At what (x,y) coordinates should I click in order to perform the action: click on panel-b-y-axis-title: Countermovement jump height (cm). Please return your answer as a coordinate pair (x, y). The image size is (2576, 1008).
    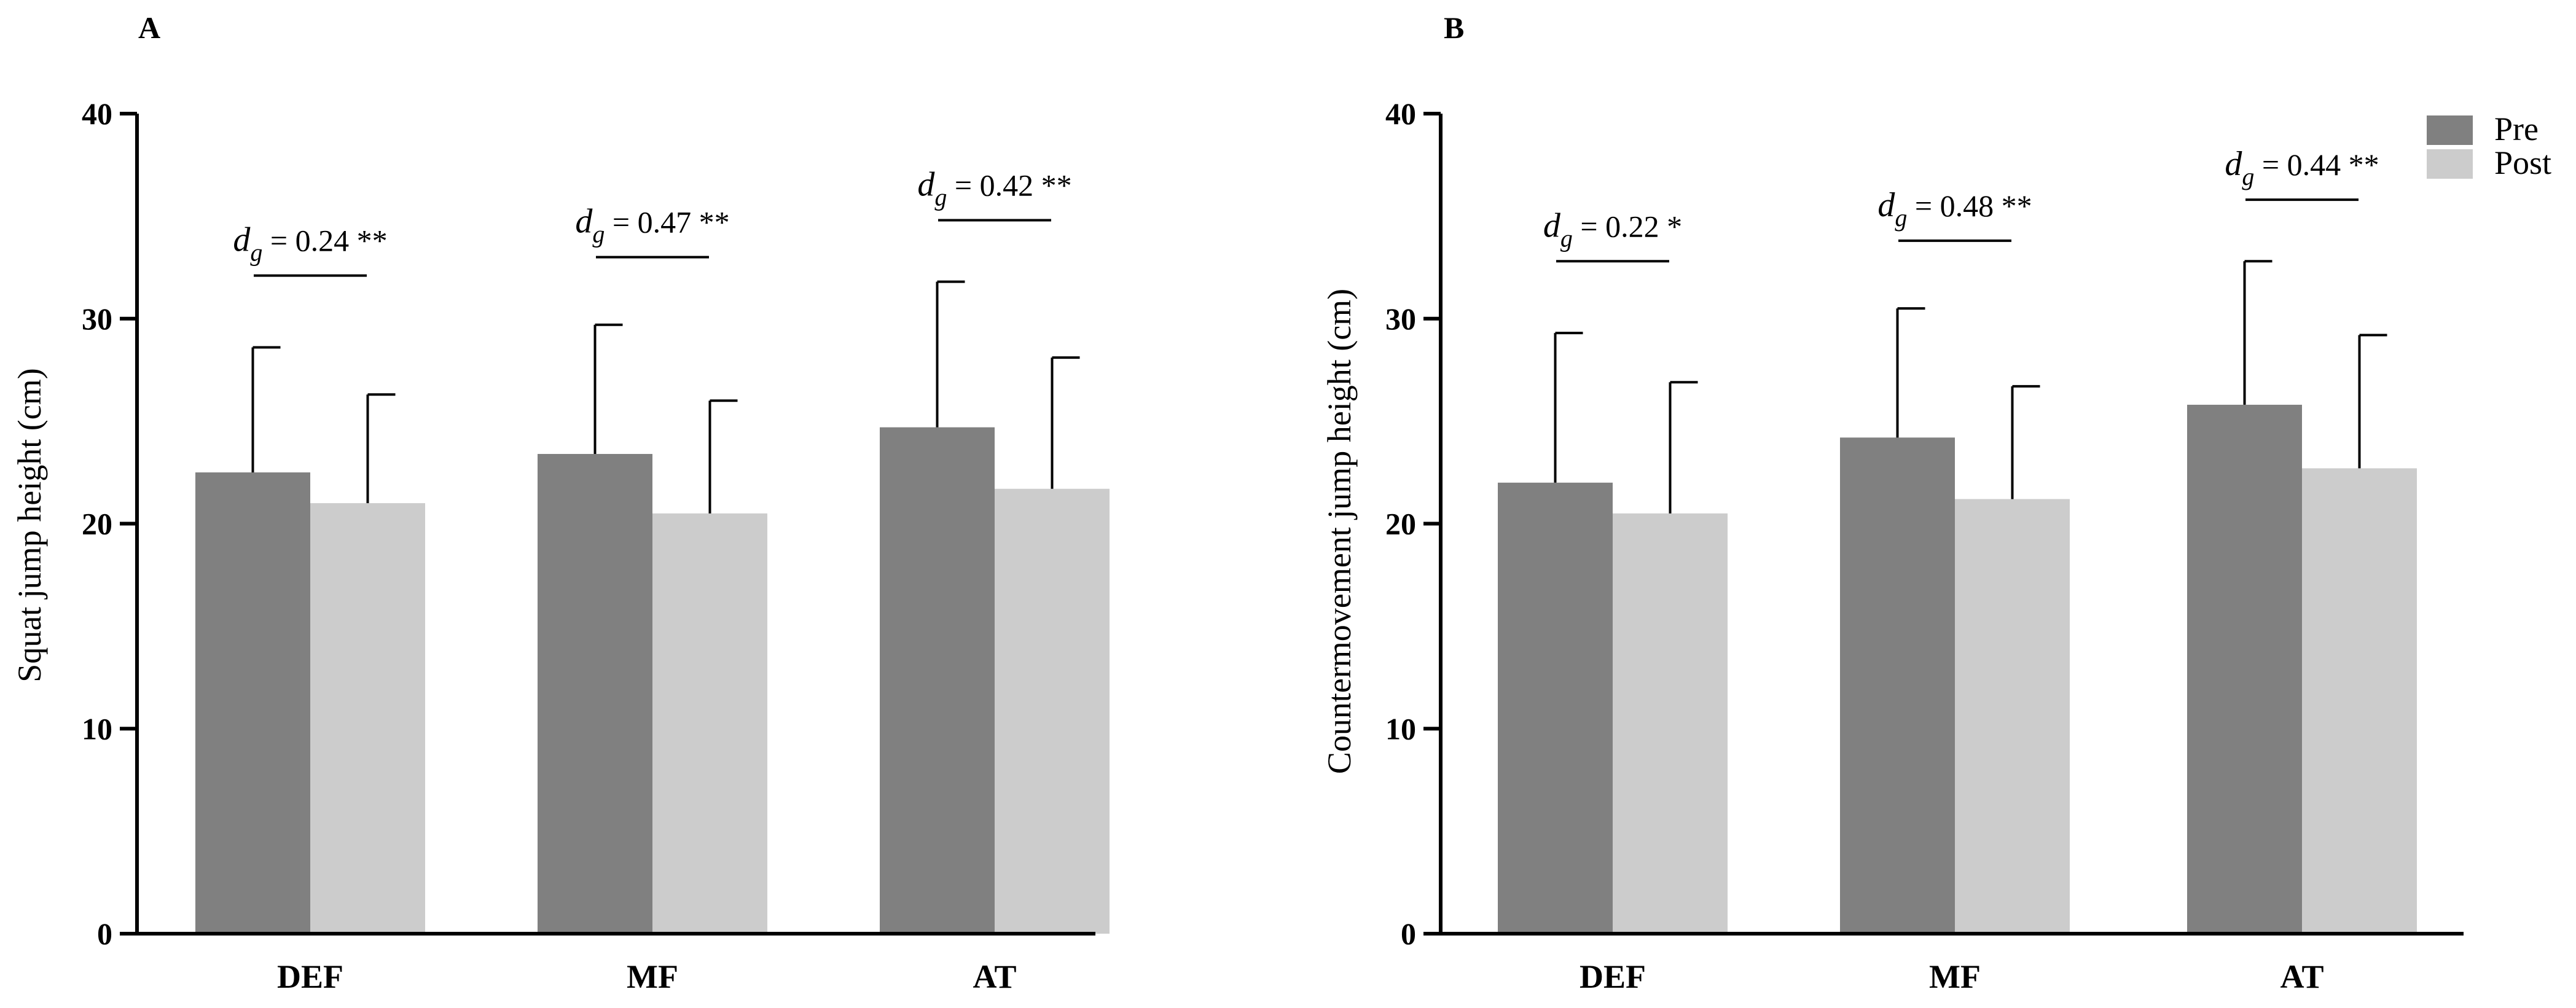
    Looking at the image, I should click on (1339, 531).